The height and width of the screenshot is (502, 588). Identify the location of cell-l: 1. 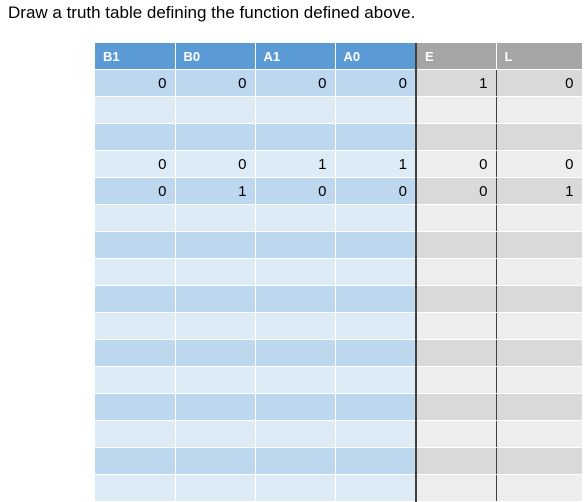
(539, 191).